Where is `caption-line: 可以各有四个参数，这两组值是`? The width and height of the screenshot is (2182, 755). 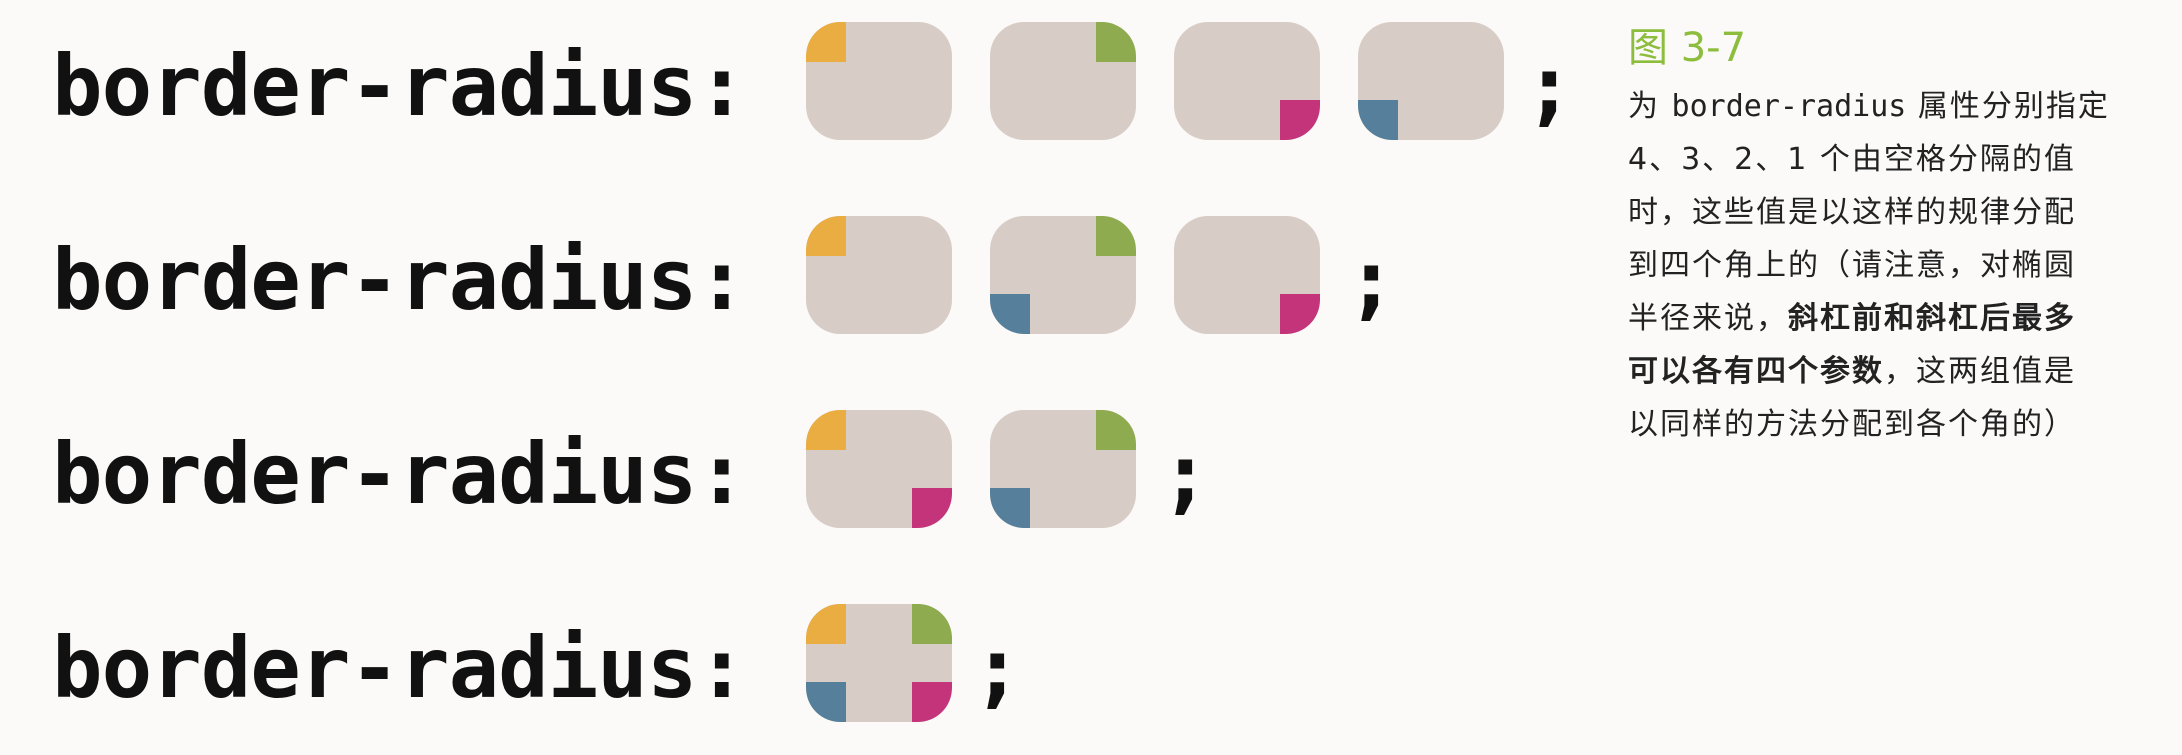 caption-line: 可以各有四个参数，这两组值是 is located at coordinates (1898, 371).